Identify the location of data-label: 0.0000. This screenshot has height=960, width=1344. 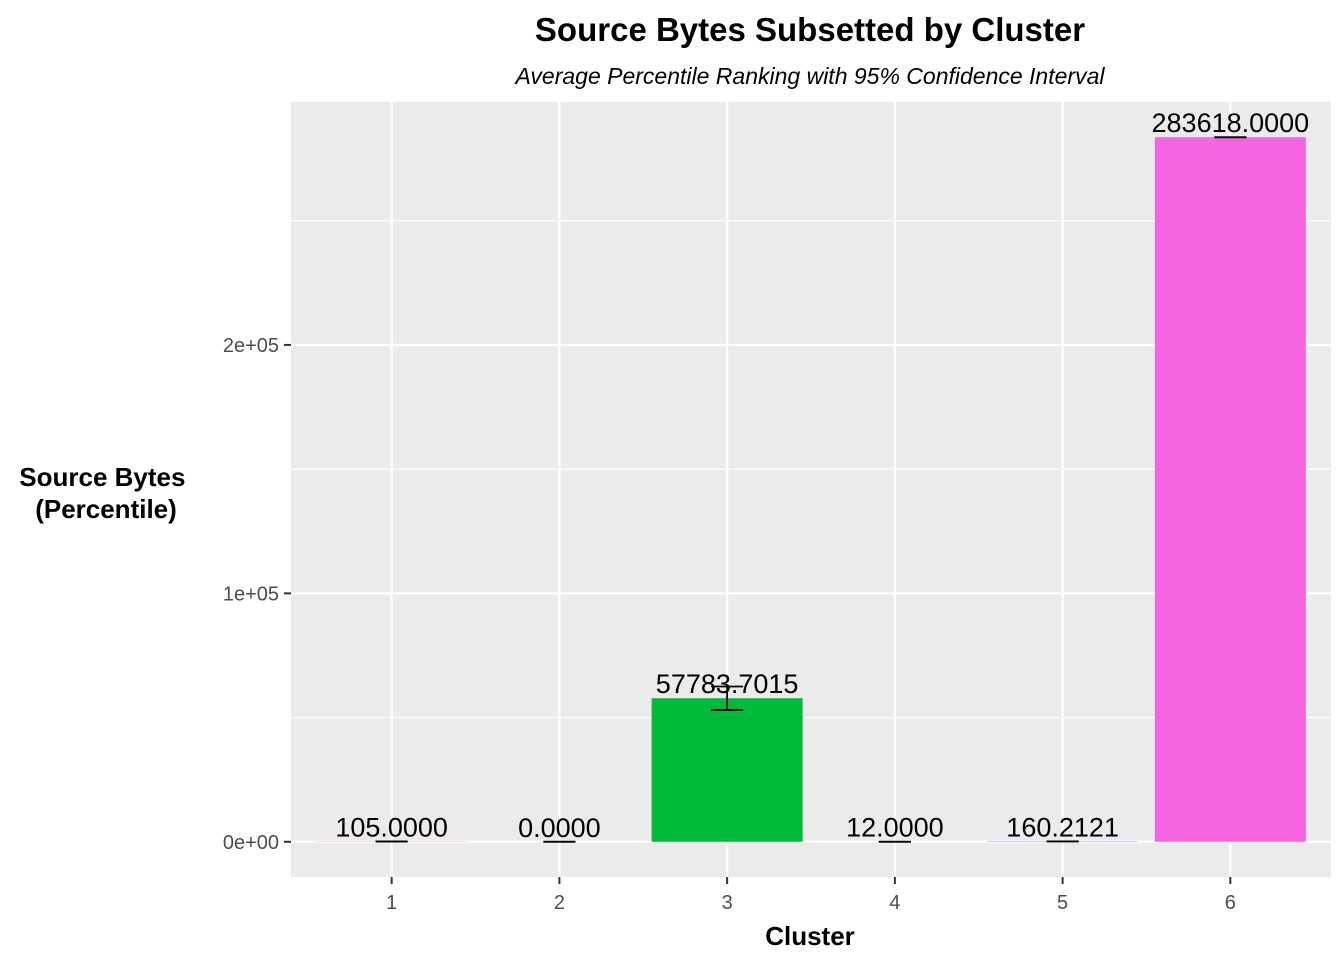
(559, 828).